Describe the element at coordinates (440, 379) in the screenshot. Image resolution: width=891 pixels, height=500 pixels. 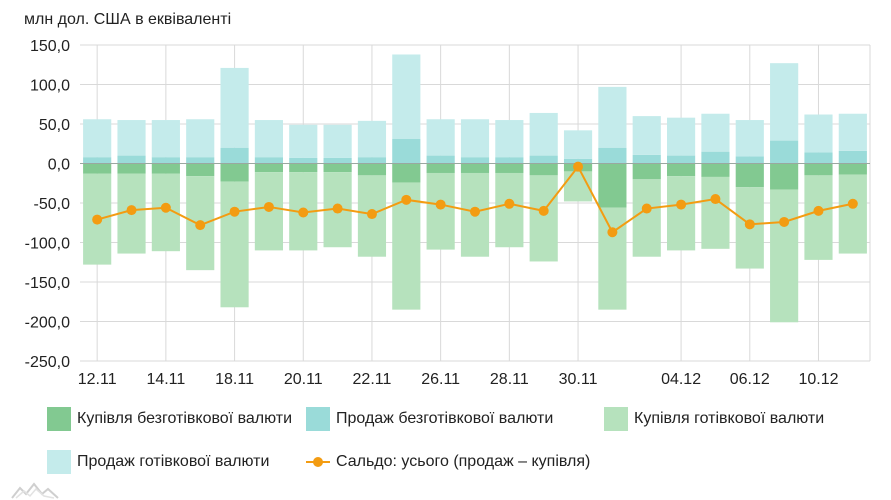
I see `x-tick-label: 26.11` at that location.